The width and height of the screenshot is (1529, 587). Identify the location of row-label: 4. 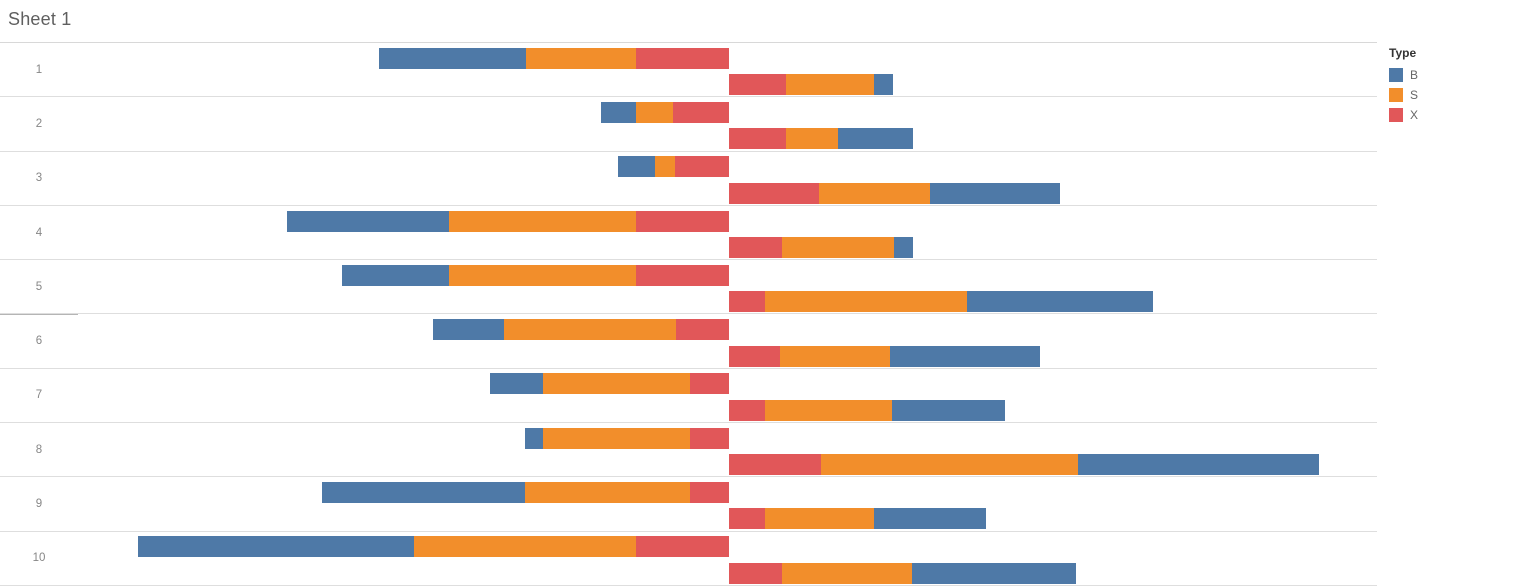
(39, 232).